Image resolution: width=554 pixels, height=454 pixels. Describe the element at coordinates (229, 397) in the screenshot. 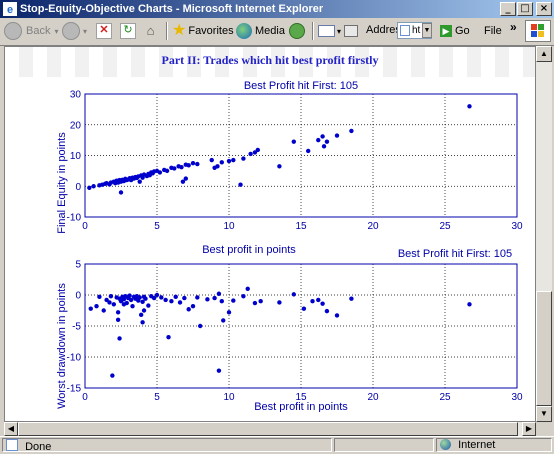

I see `x-tick-label: 10` at that location.